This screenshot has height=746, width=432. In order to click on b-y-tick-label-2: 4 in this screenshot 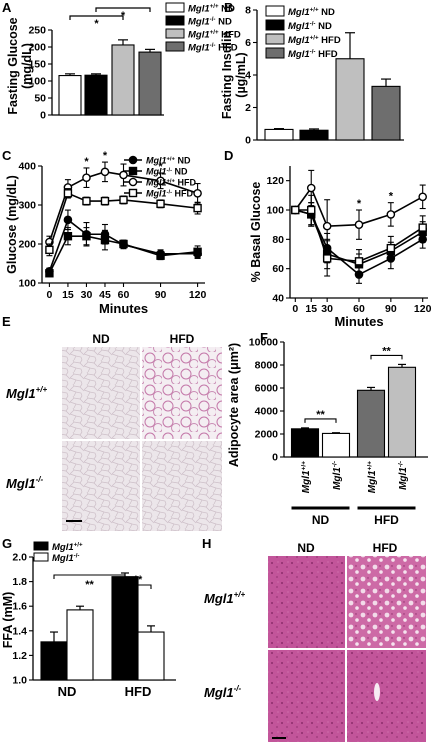, I will do `click(248, 76)`.